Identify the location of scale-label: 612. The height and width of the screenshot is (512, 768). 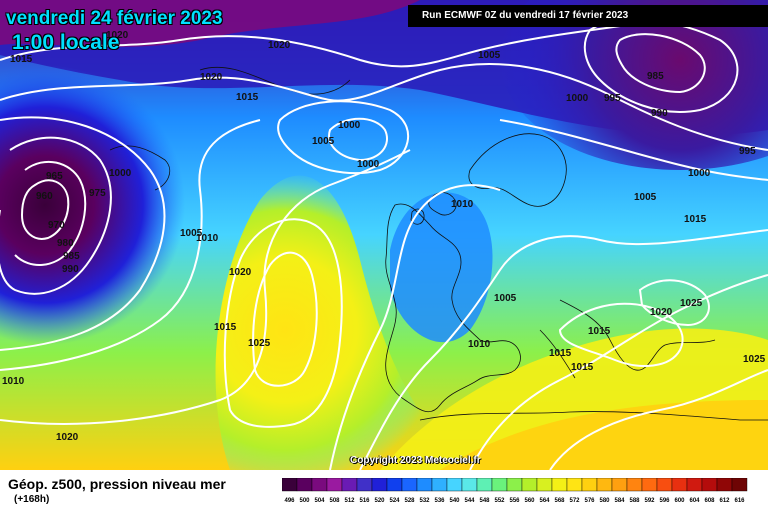
(724, 501).